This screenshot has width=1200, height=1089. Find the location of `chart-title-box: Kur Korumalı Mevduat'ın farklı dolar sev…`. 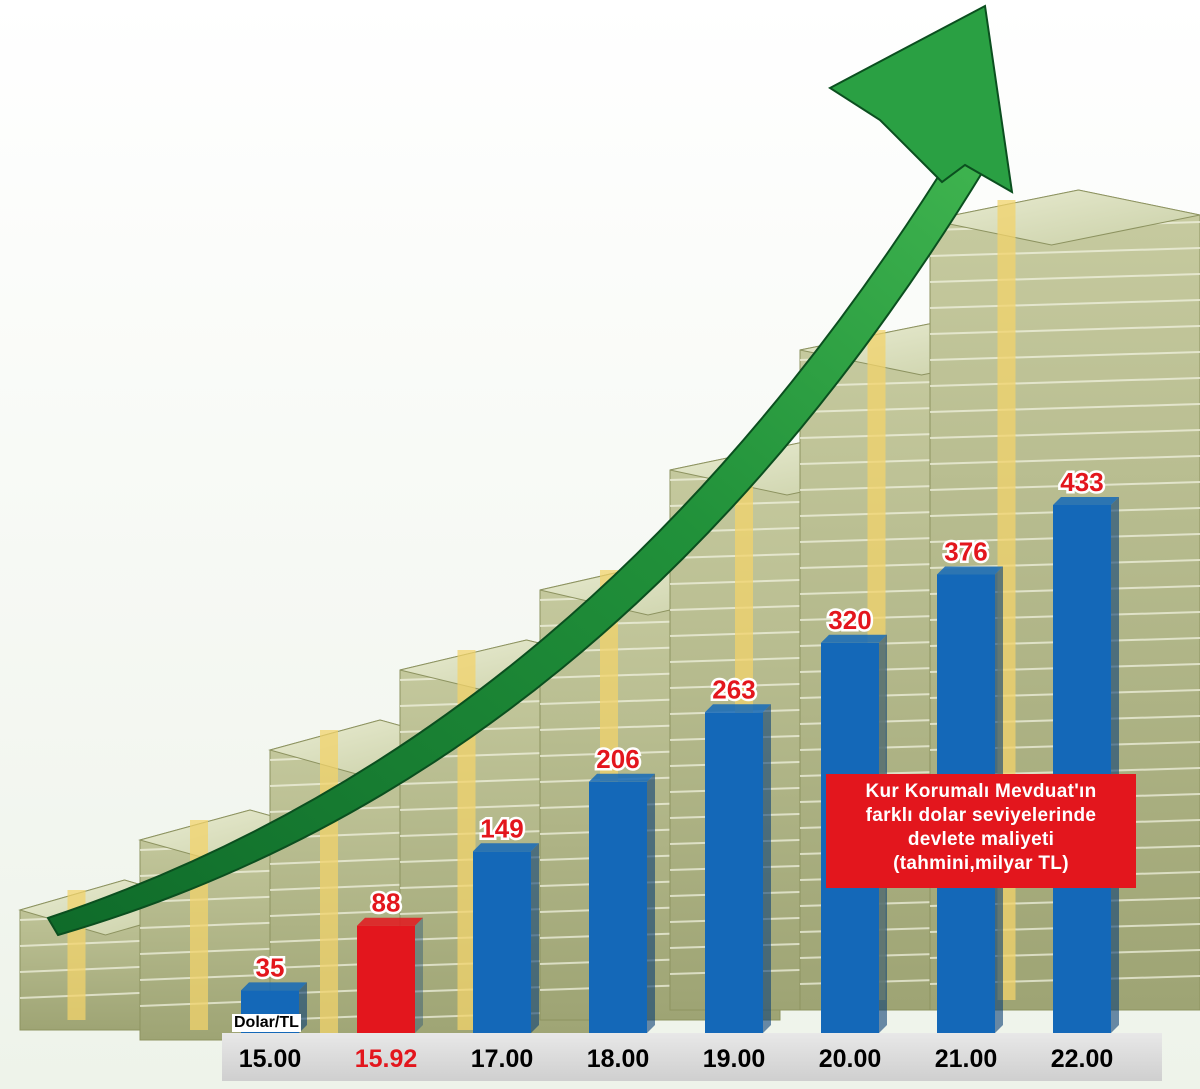

chart-title-box: Kur Korumalı Mevduat'ın farklı dolar sev… is located at coordinates (981, 831).